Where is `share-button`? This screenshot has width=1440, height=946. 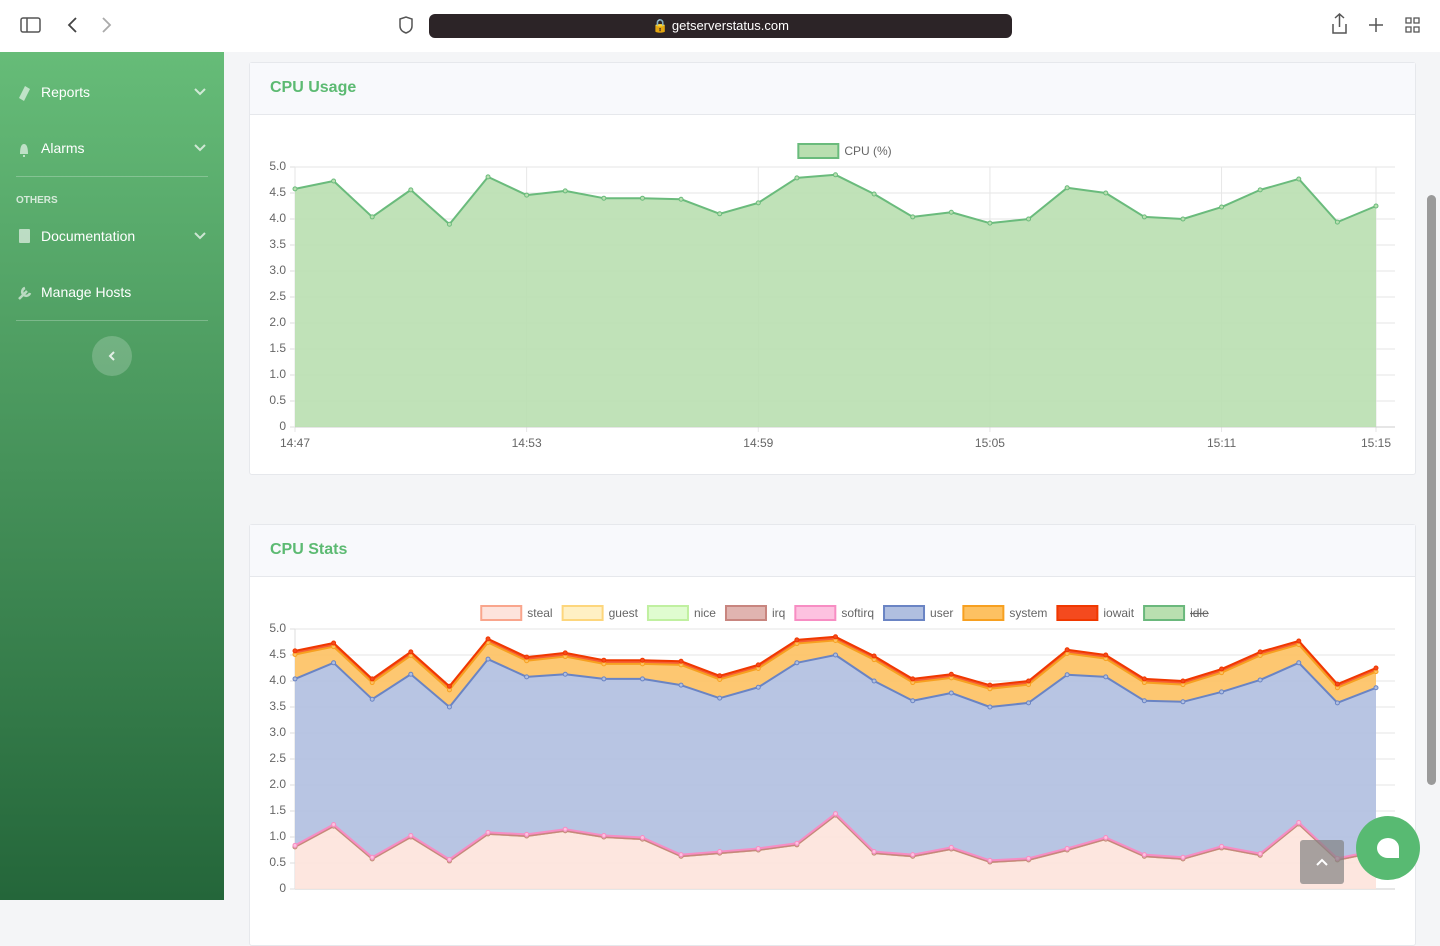
share-button is located at coordinates (1339, 23).